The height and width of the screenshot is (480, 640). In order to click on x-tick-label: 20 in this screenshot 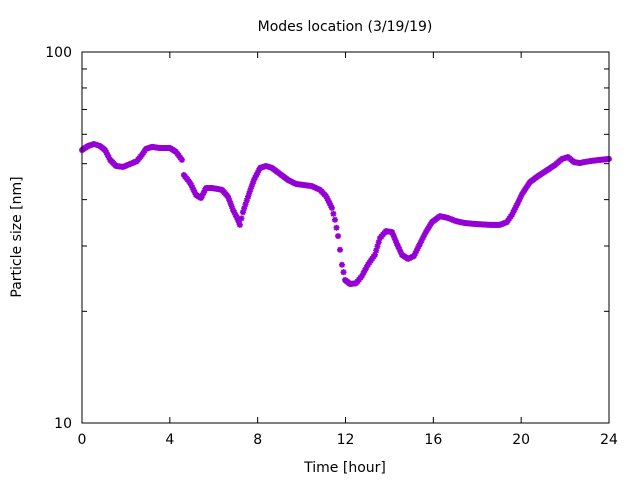, I will do `click(521, 440)`.